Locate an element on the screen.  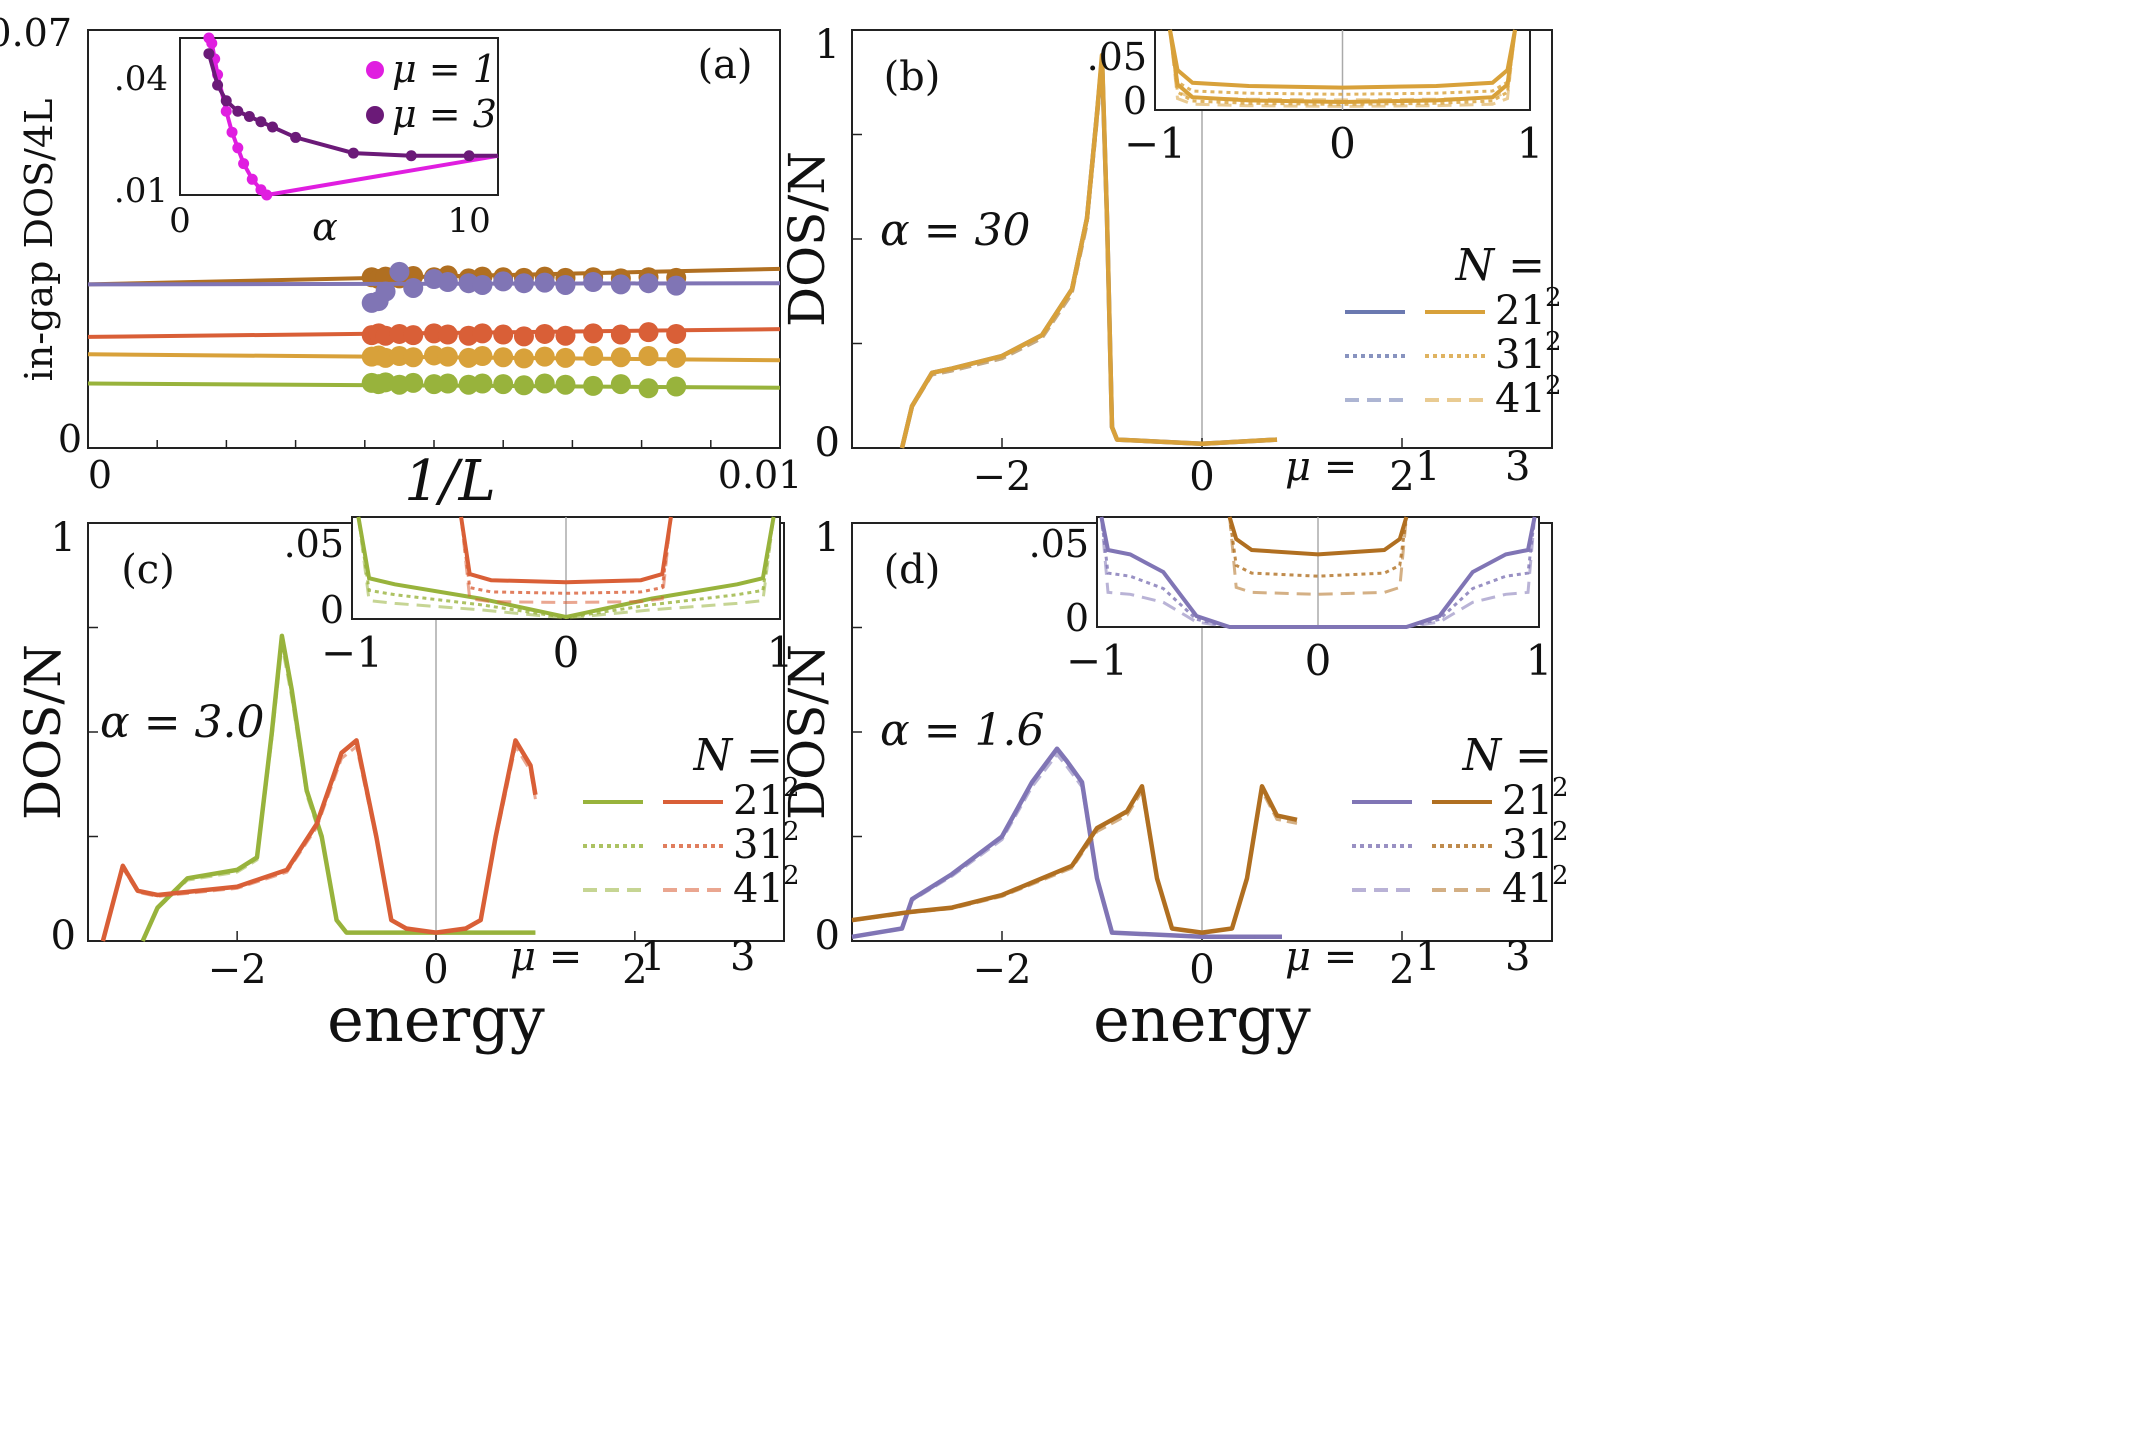
panel-d-xtick-label: 0 is located at coordinates (1201, 970).